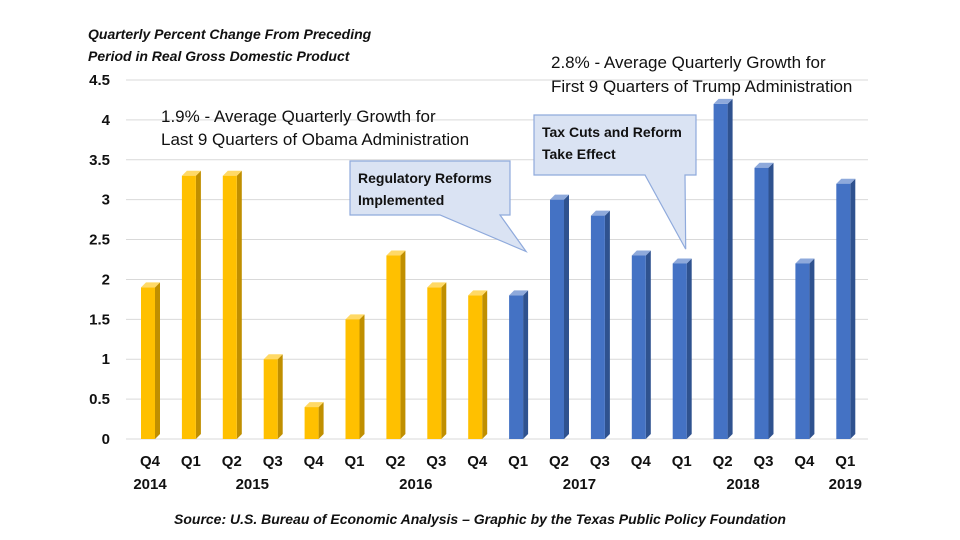 The width and height of the screenshot is (960, 540). I want to click on x-year-label: 2018, so click(742, 484).